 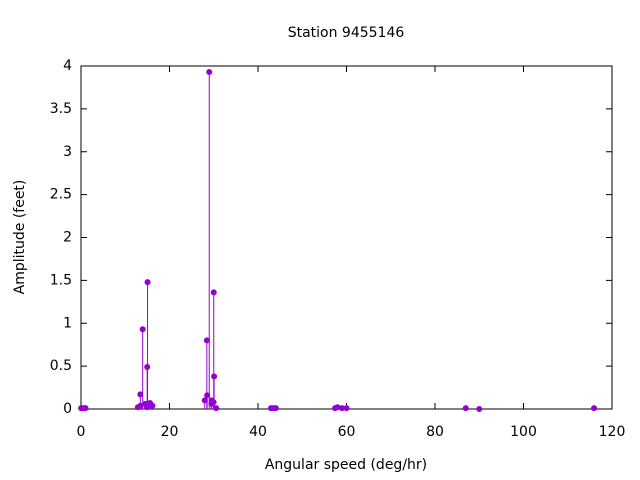 What do you see at coordinates (67, 152) in the screenshot?
I see `y-tick-label: 3` at bounding box center [67, 152].